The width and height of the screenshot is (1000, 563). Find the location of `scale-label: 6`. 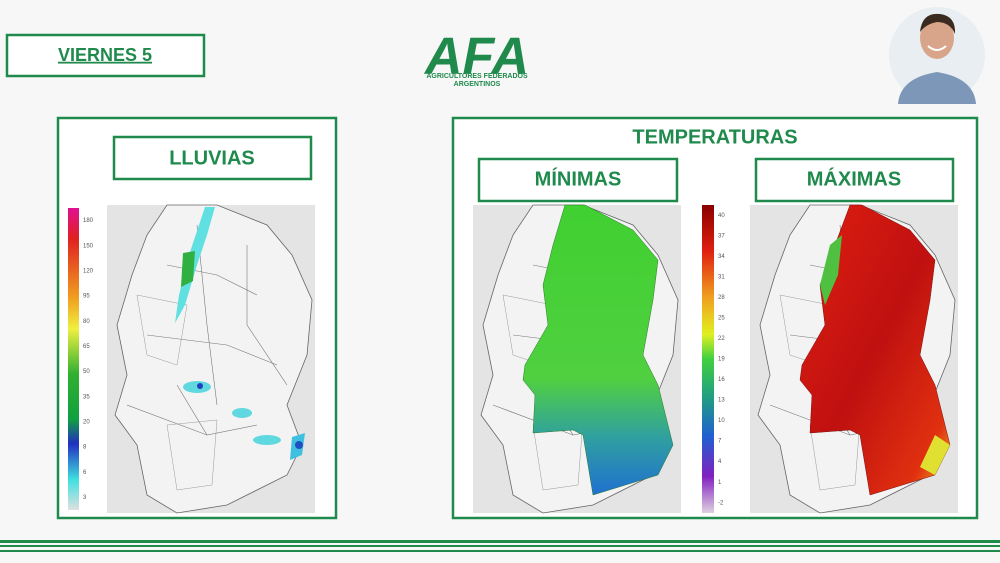

scale-label: 6 is located at coordinates (85, 473).